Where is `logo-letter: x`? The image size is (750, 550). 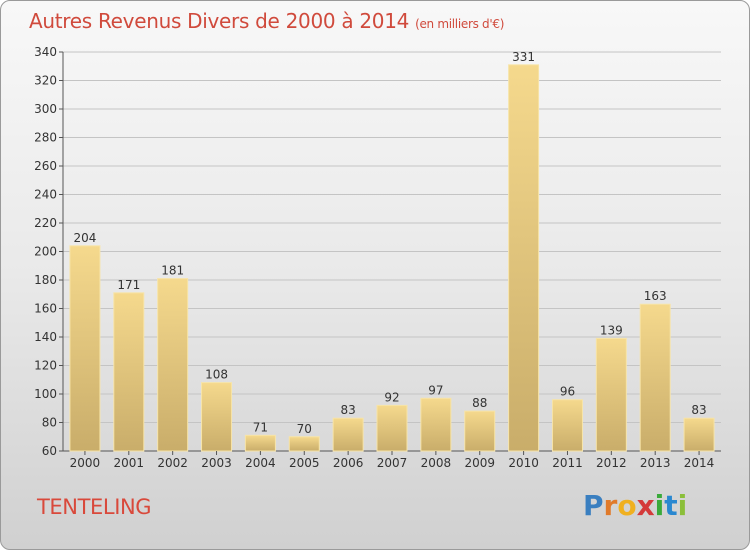 logo-letter: x is located at coordinates (645, 505).